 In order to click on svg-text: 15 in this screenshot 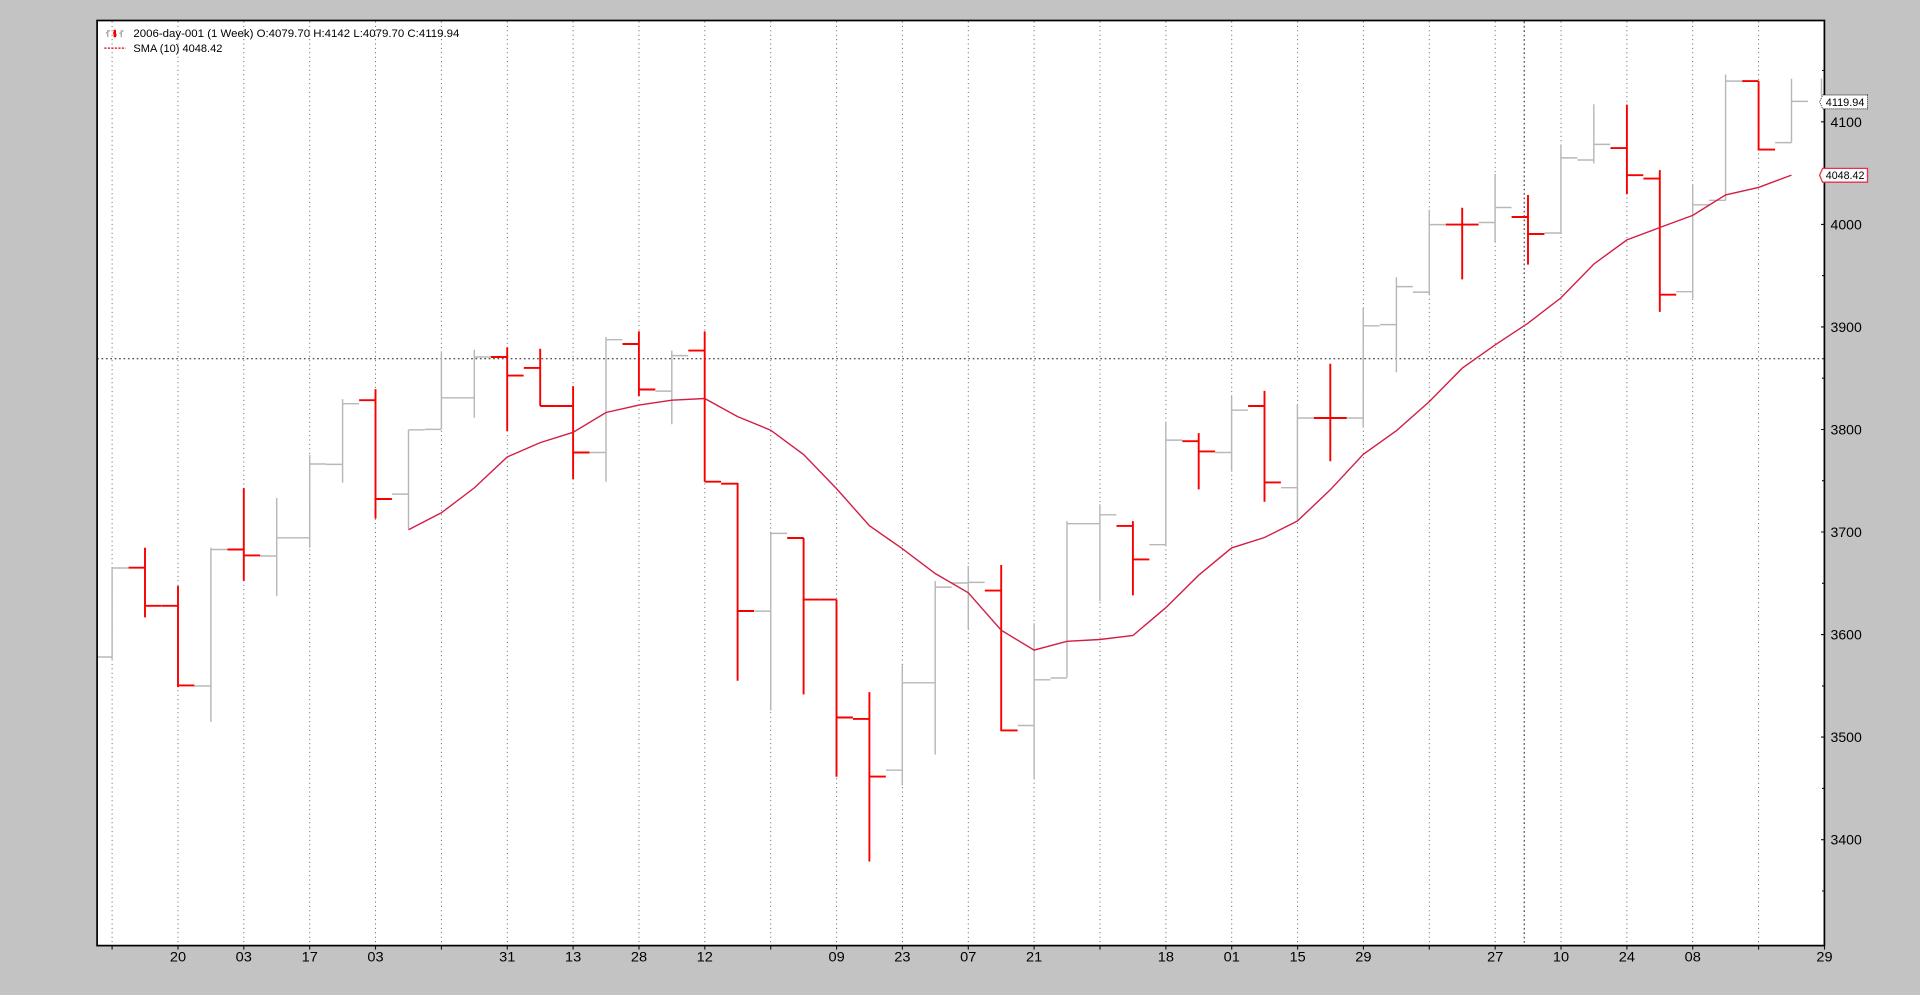, I will do `click(1298, 957)`.